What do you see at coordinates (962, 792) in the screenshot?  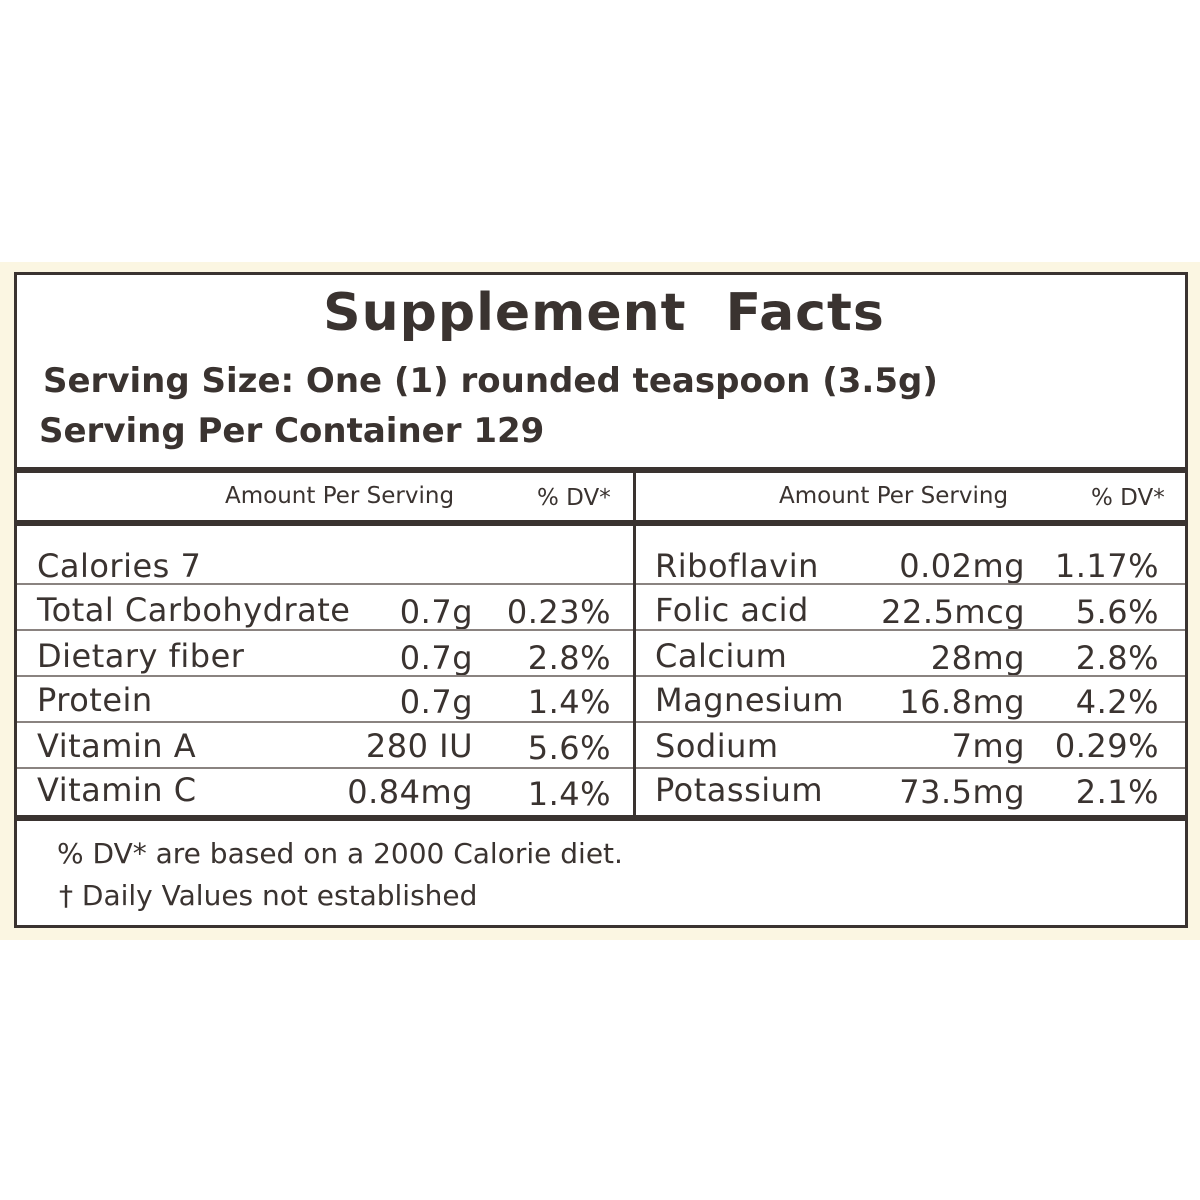 I see `nutrient-amount: 73.5mg` at bounding box center [962, 792].